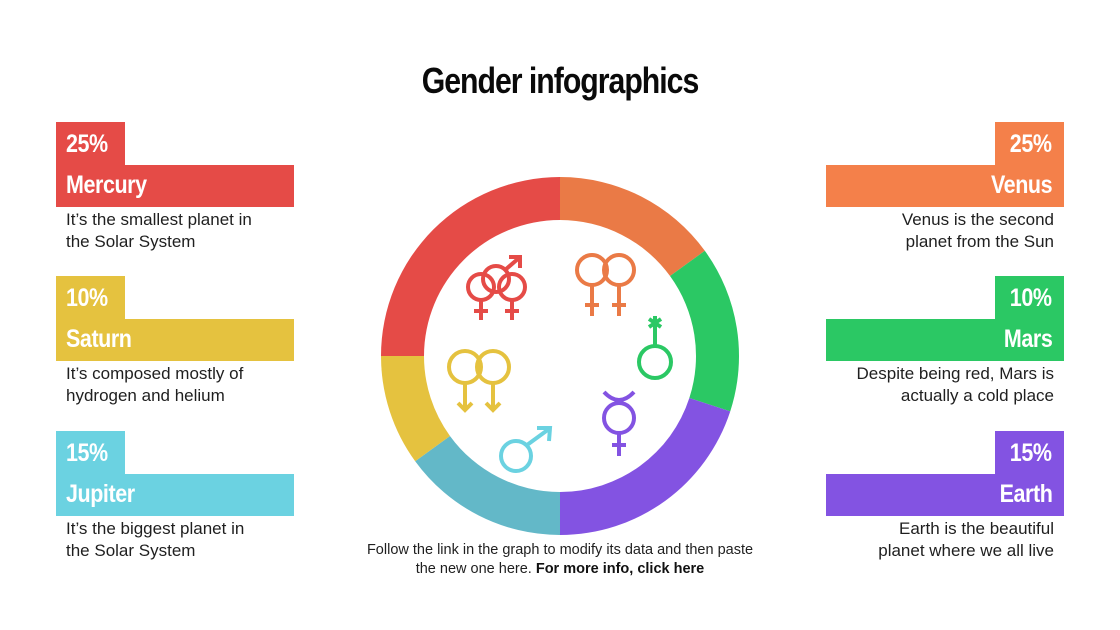 The width and height of the screenshot is (1120, 630). Describe the element at coordinates (487, 485) in the screenshot. I see `donut-segment-teal` at that location.